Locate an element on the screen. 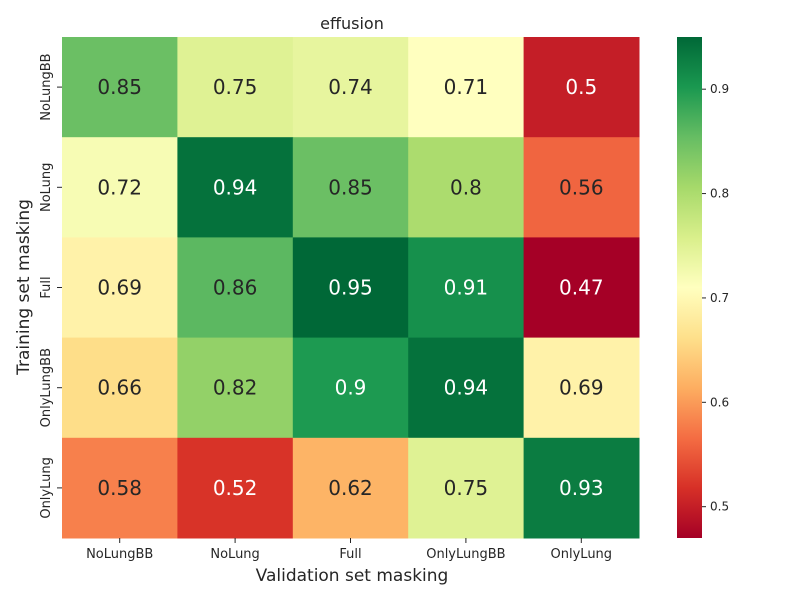  cell-value-label: 0.52 is located at coordinates (235, 488).